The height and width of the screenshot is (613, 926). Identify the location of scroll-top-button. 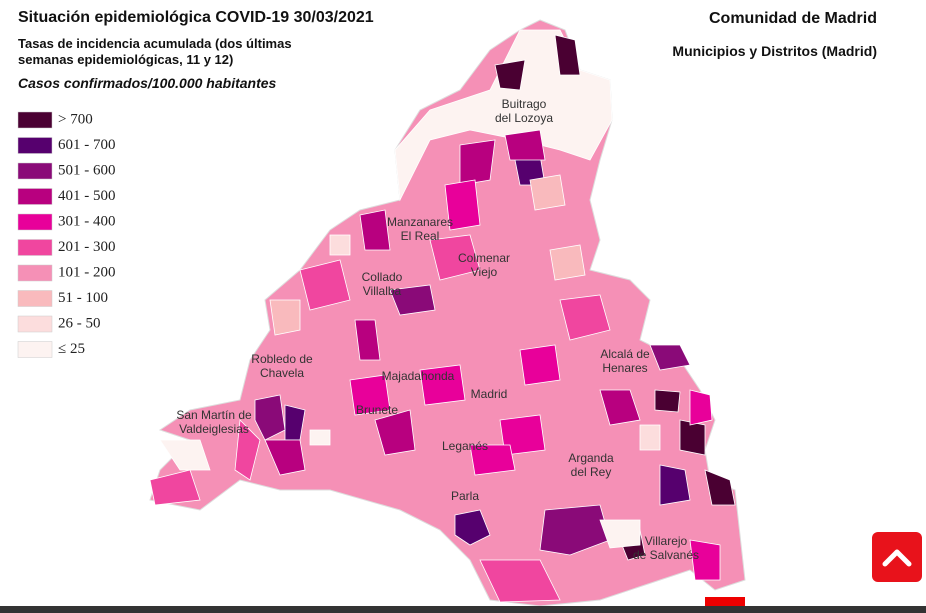
(897, 557).